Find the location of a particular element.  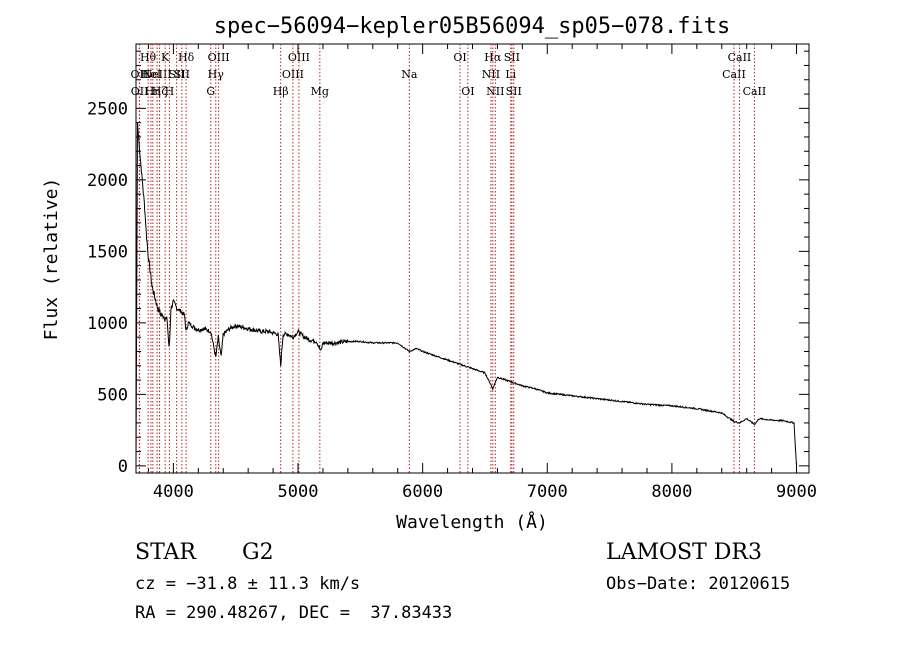

spectral-line-label: Hζ is located at coordinates (160, 91).